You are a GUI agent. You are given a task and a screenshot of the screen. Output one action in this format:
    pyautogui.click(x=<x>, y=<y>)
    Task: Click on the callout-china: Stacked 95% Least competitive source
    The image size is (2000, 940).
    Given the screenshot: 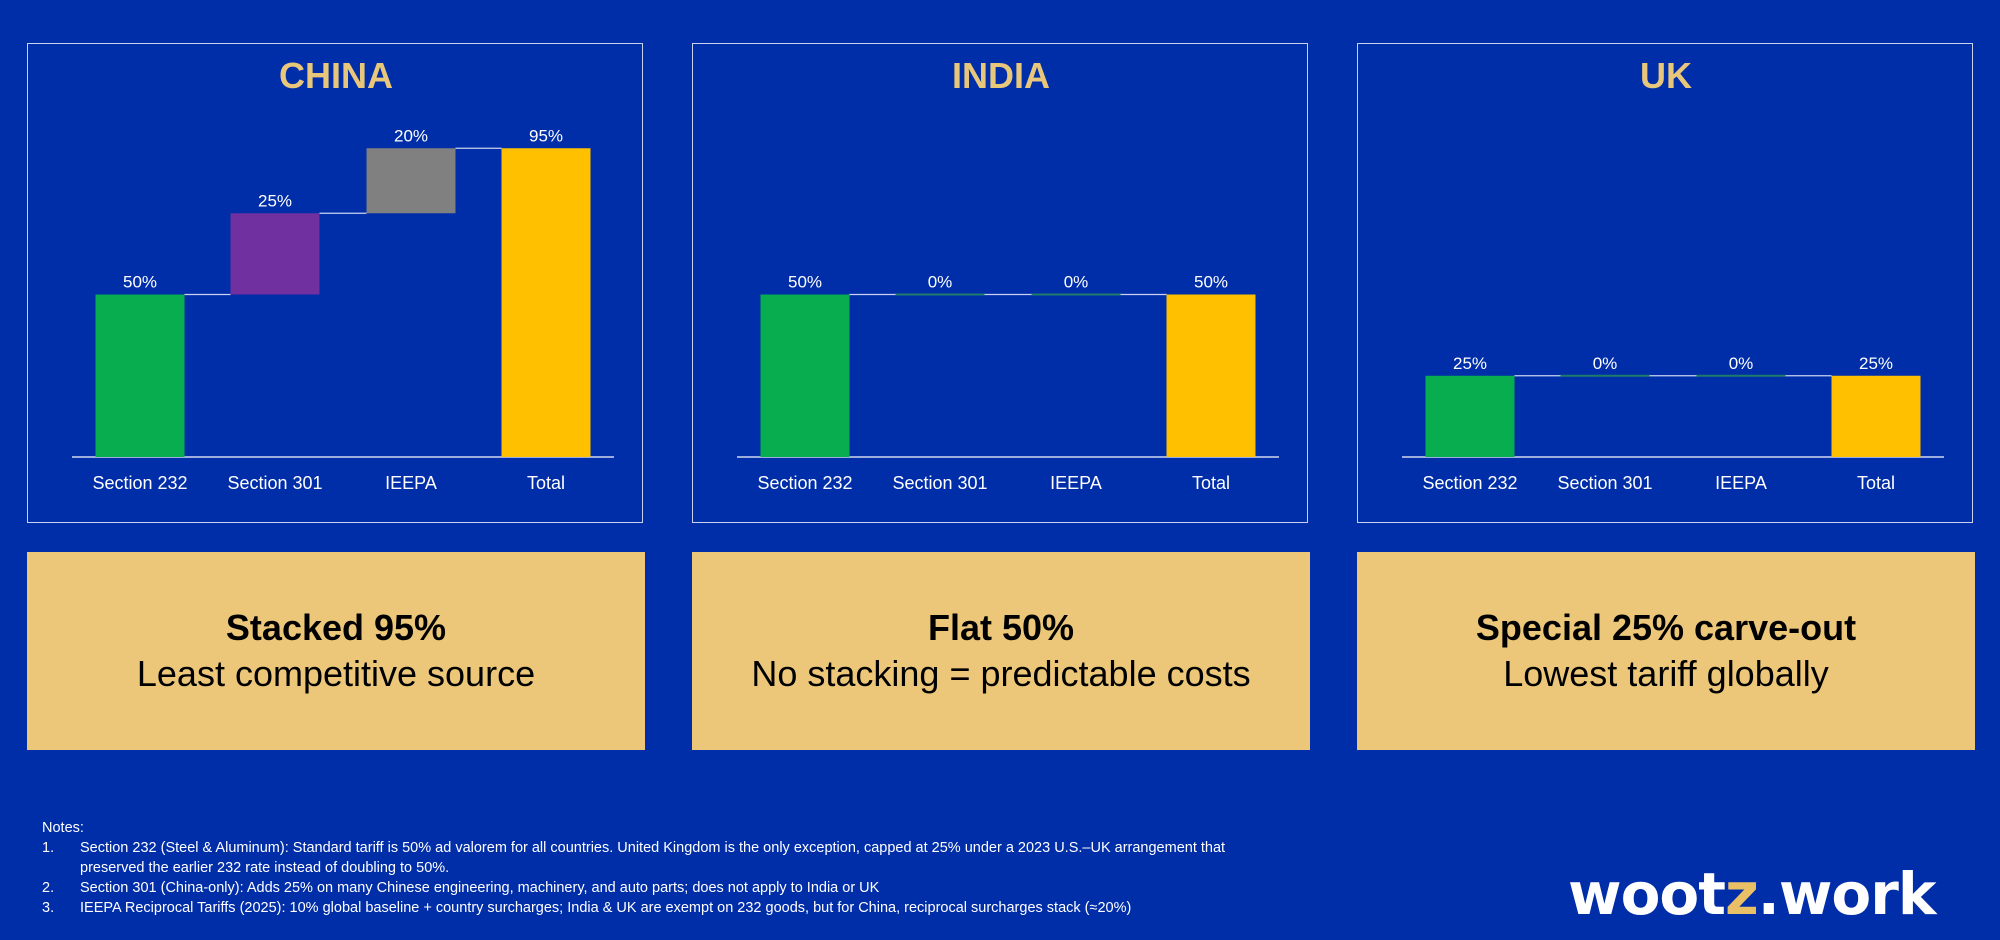 What is the action you would take?
    pyautogui.click(x=336, y=651)
    